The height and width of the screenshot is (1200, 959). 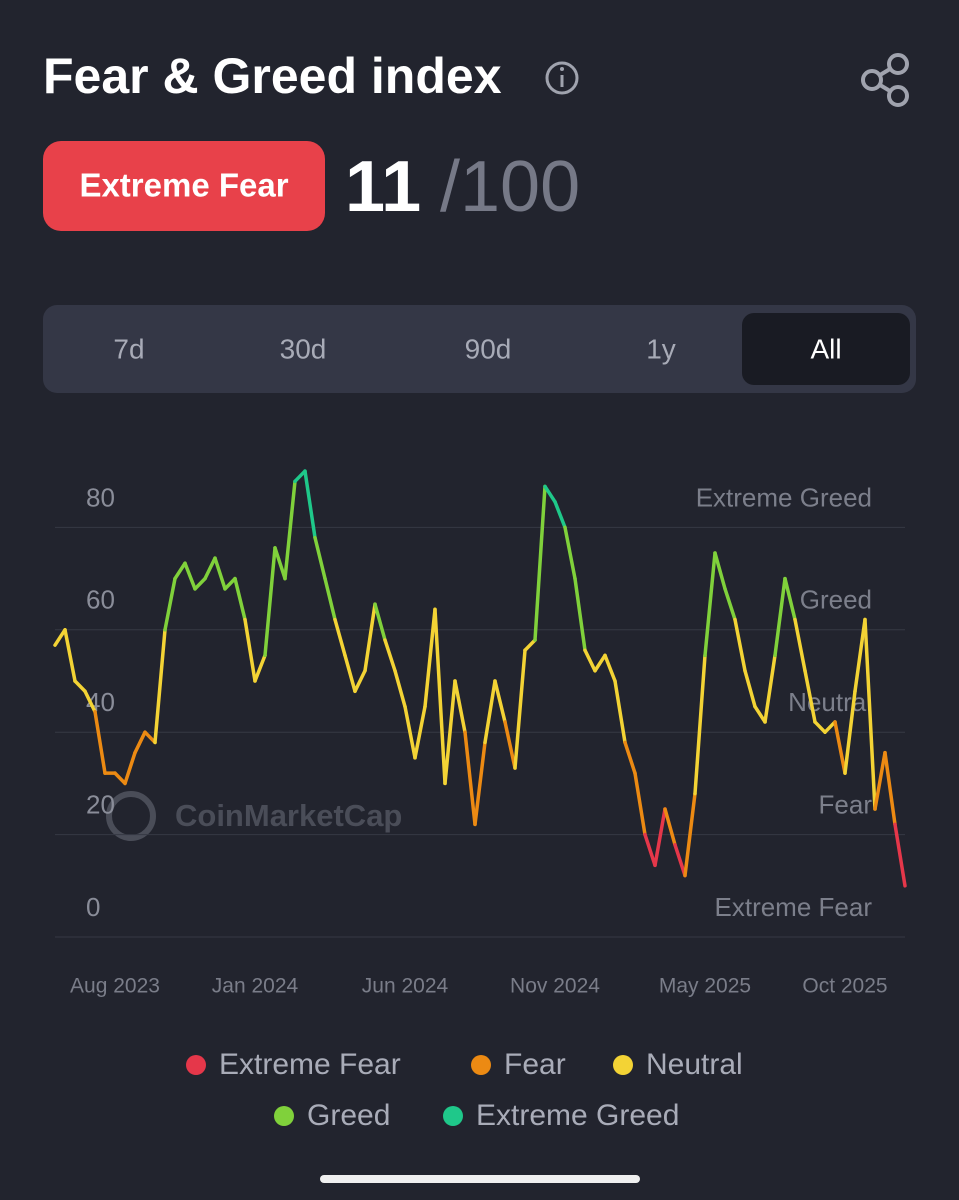 What do you see at coordinates (128, 348) in the screenshot?
I see `tab-label: 7d` at bounding box center [128, 348].